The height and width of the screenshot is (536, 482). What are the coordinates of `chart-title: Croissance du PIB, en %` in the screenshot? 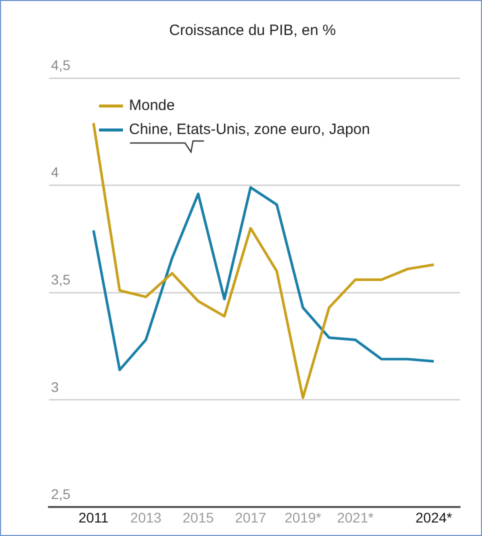 It's located at (252, 31).